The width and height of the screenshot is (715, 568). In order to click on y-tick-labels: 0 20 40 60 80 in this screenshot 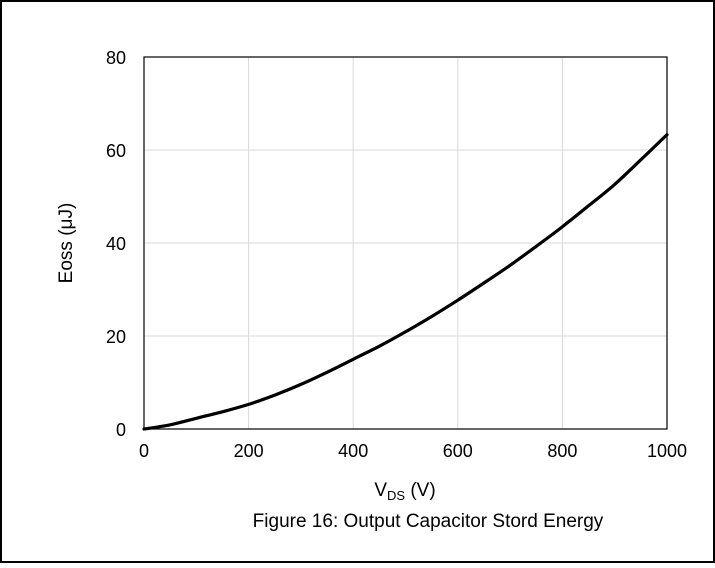, I will do `click(116, 244)`.